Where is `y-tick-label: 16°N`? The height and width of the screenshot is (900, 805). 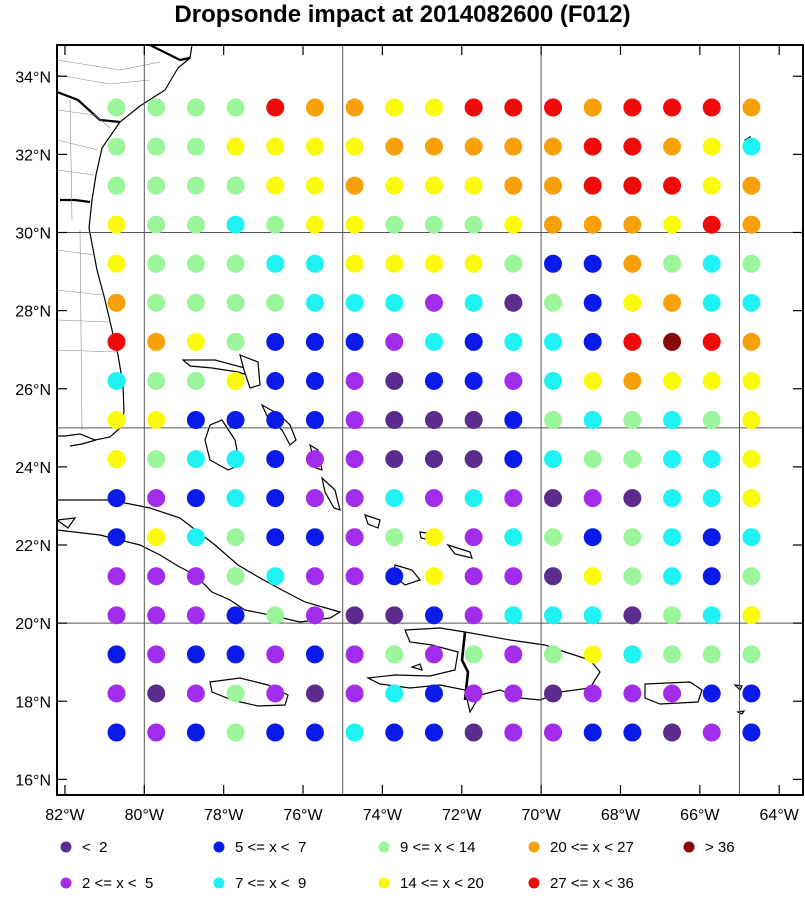
y-tick-label: 16°N is located at coordinates (33, 780).